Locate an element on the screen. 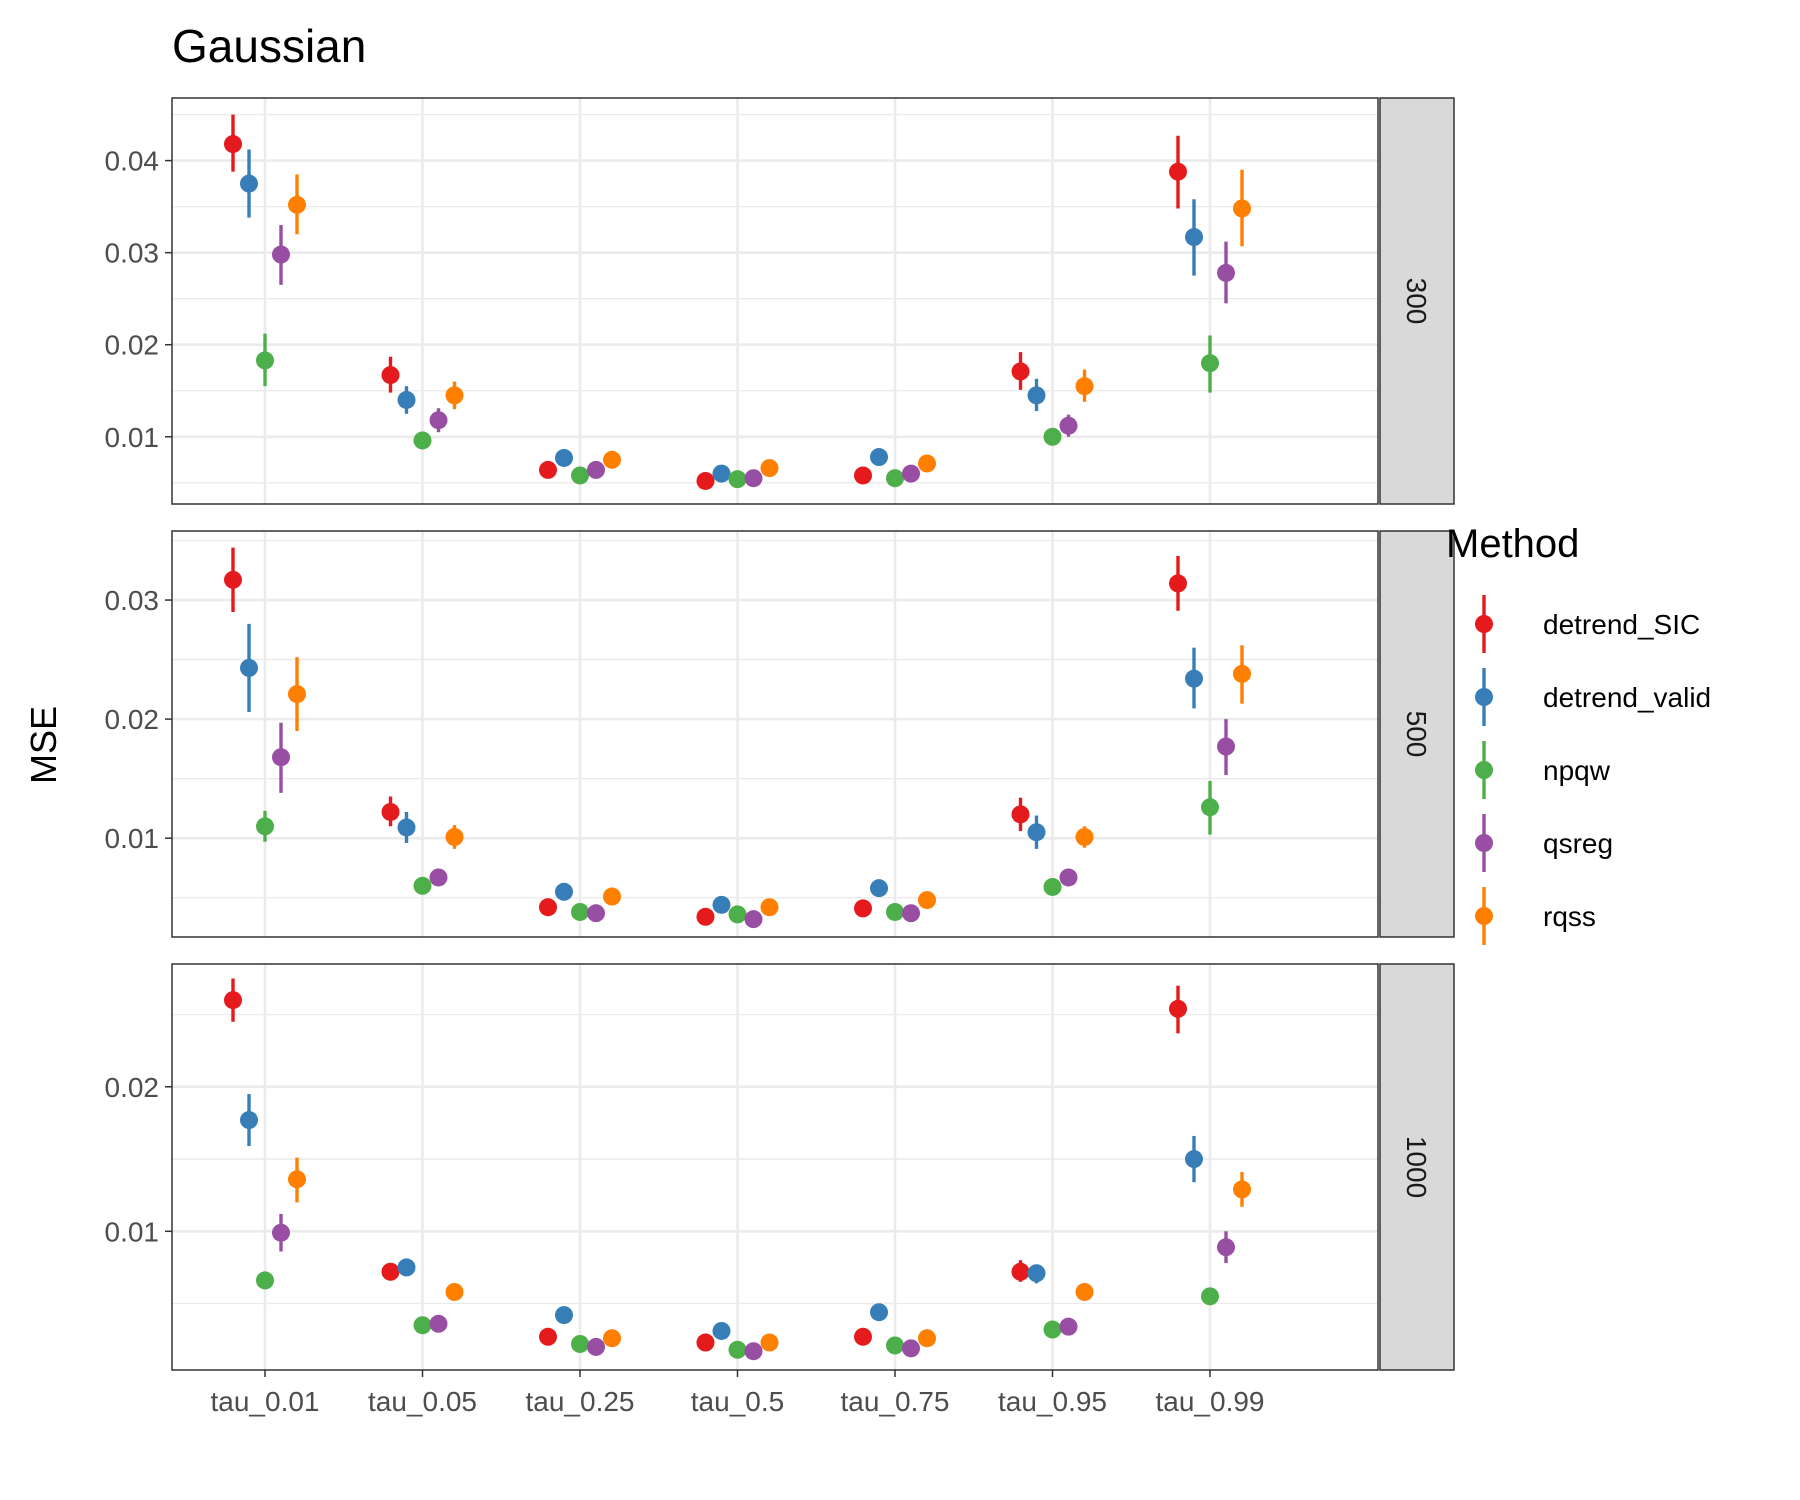 This screenshot has height=1500, width=1800. x-tick-label: tau_0.75 is located at coordinates (895, 1401).